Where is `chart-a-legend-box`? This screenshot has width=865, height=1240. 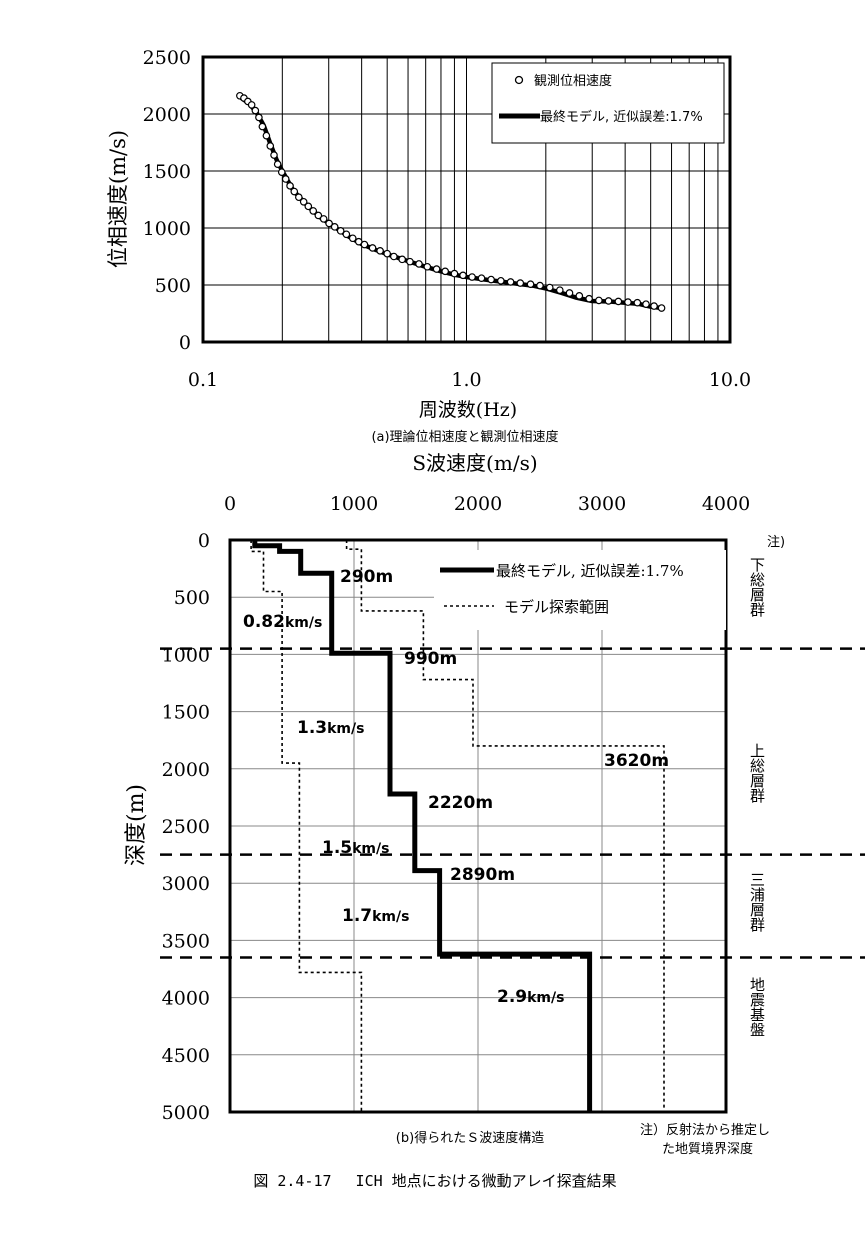
chart-a-legend-box is located at coordinates (608, 103).